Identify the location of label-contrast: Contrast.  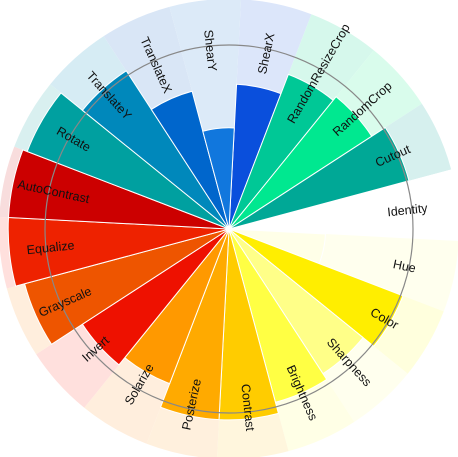
(247, 407).